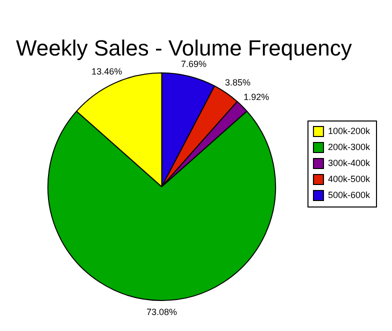  Describe the element at coordinates (107, 71) in the screenshot. I see `data-label: 13.46%` at that location.